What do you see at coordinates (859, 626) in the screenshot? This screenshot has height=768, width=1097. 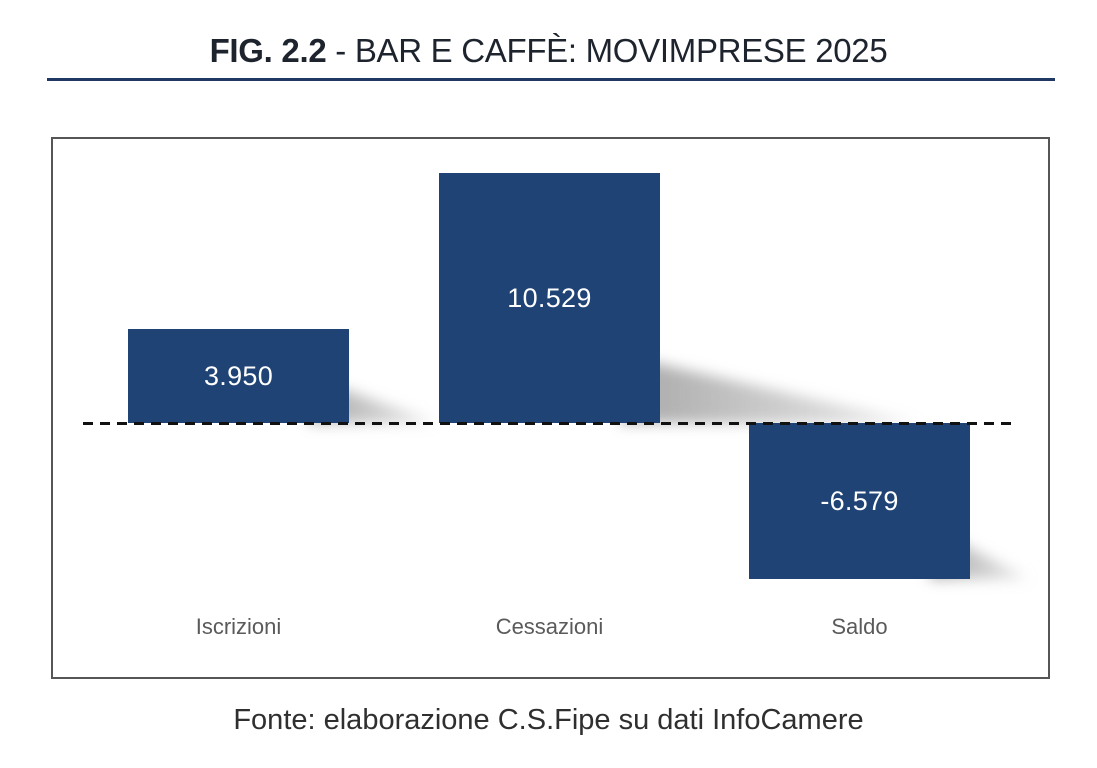 I see `category-label-saldo: Saldo` at bounding box center [859, 626].